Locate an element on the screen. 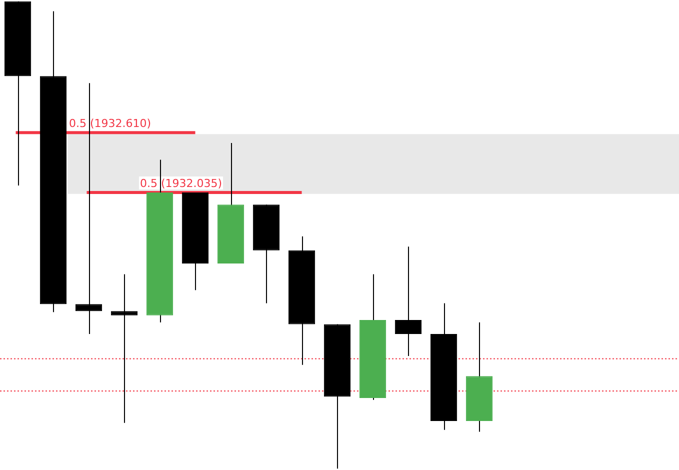 This screenshot has width=679, height=470. annotation: 0.5 (1932.610) is located at coordinates (110, 123).